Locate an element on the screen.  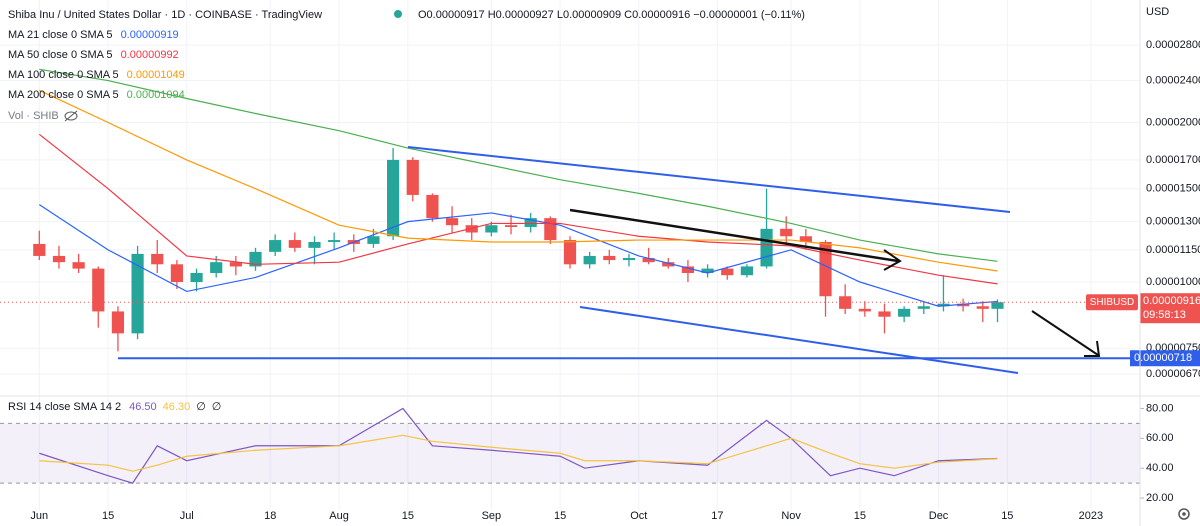
y-tick-label: 0.00002400 is located at coordinates (1173, 80).